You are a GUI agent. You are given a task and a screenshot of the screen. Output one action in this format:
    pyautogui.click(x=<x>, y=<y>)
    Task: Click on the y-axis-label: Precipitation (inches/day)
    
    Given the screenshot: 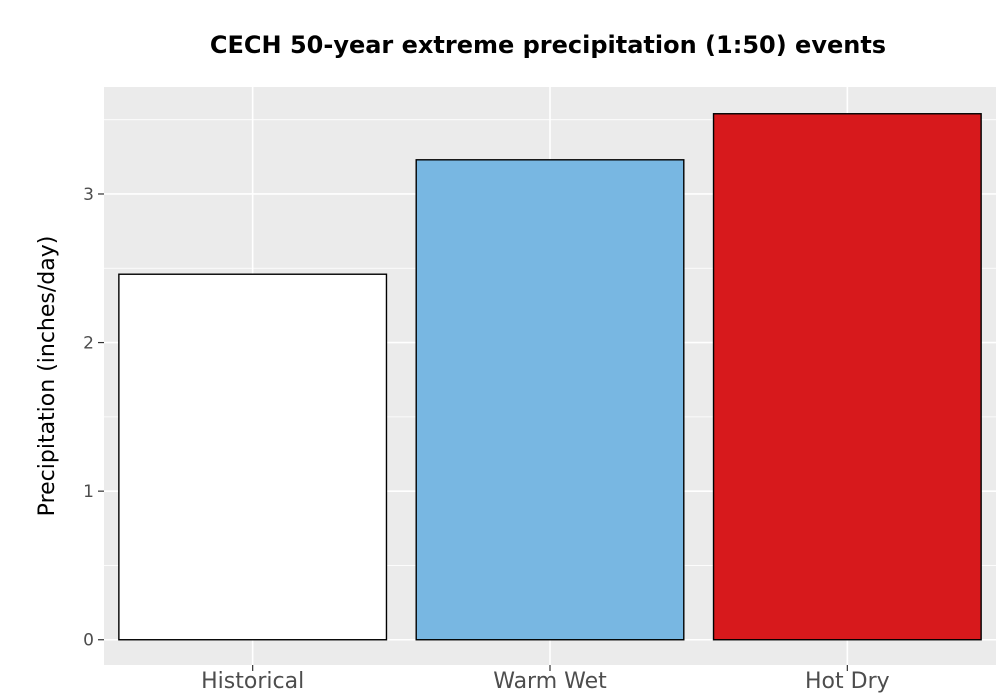 What is the action you would take?
    pyautogui.click(x=47, y=376)
    